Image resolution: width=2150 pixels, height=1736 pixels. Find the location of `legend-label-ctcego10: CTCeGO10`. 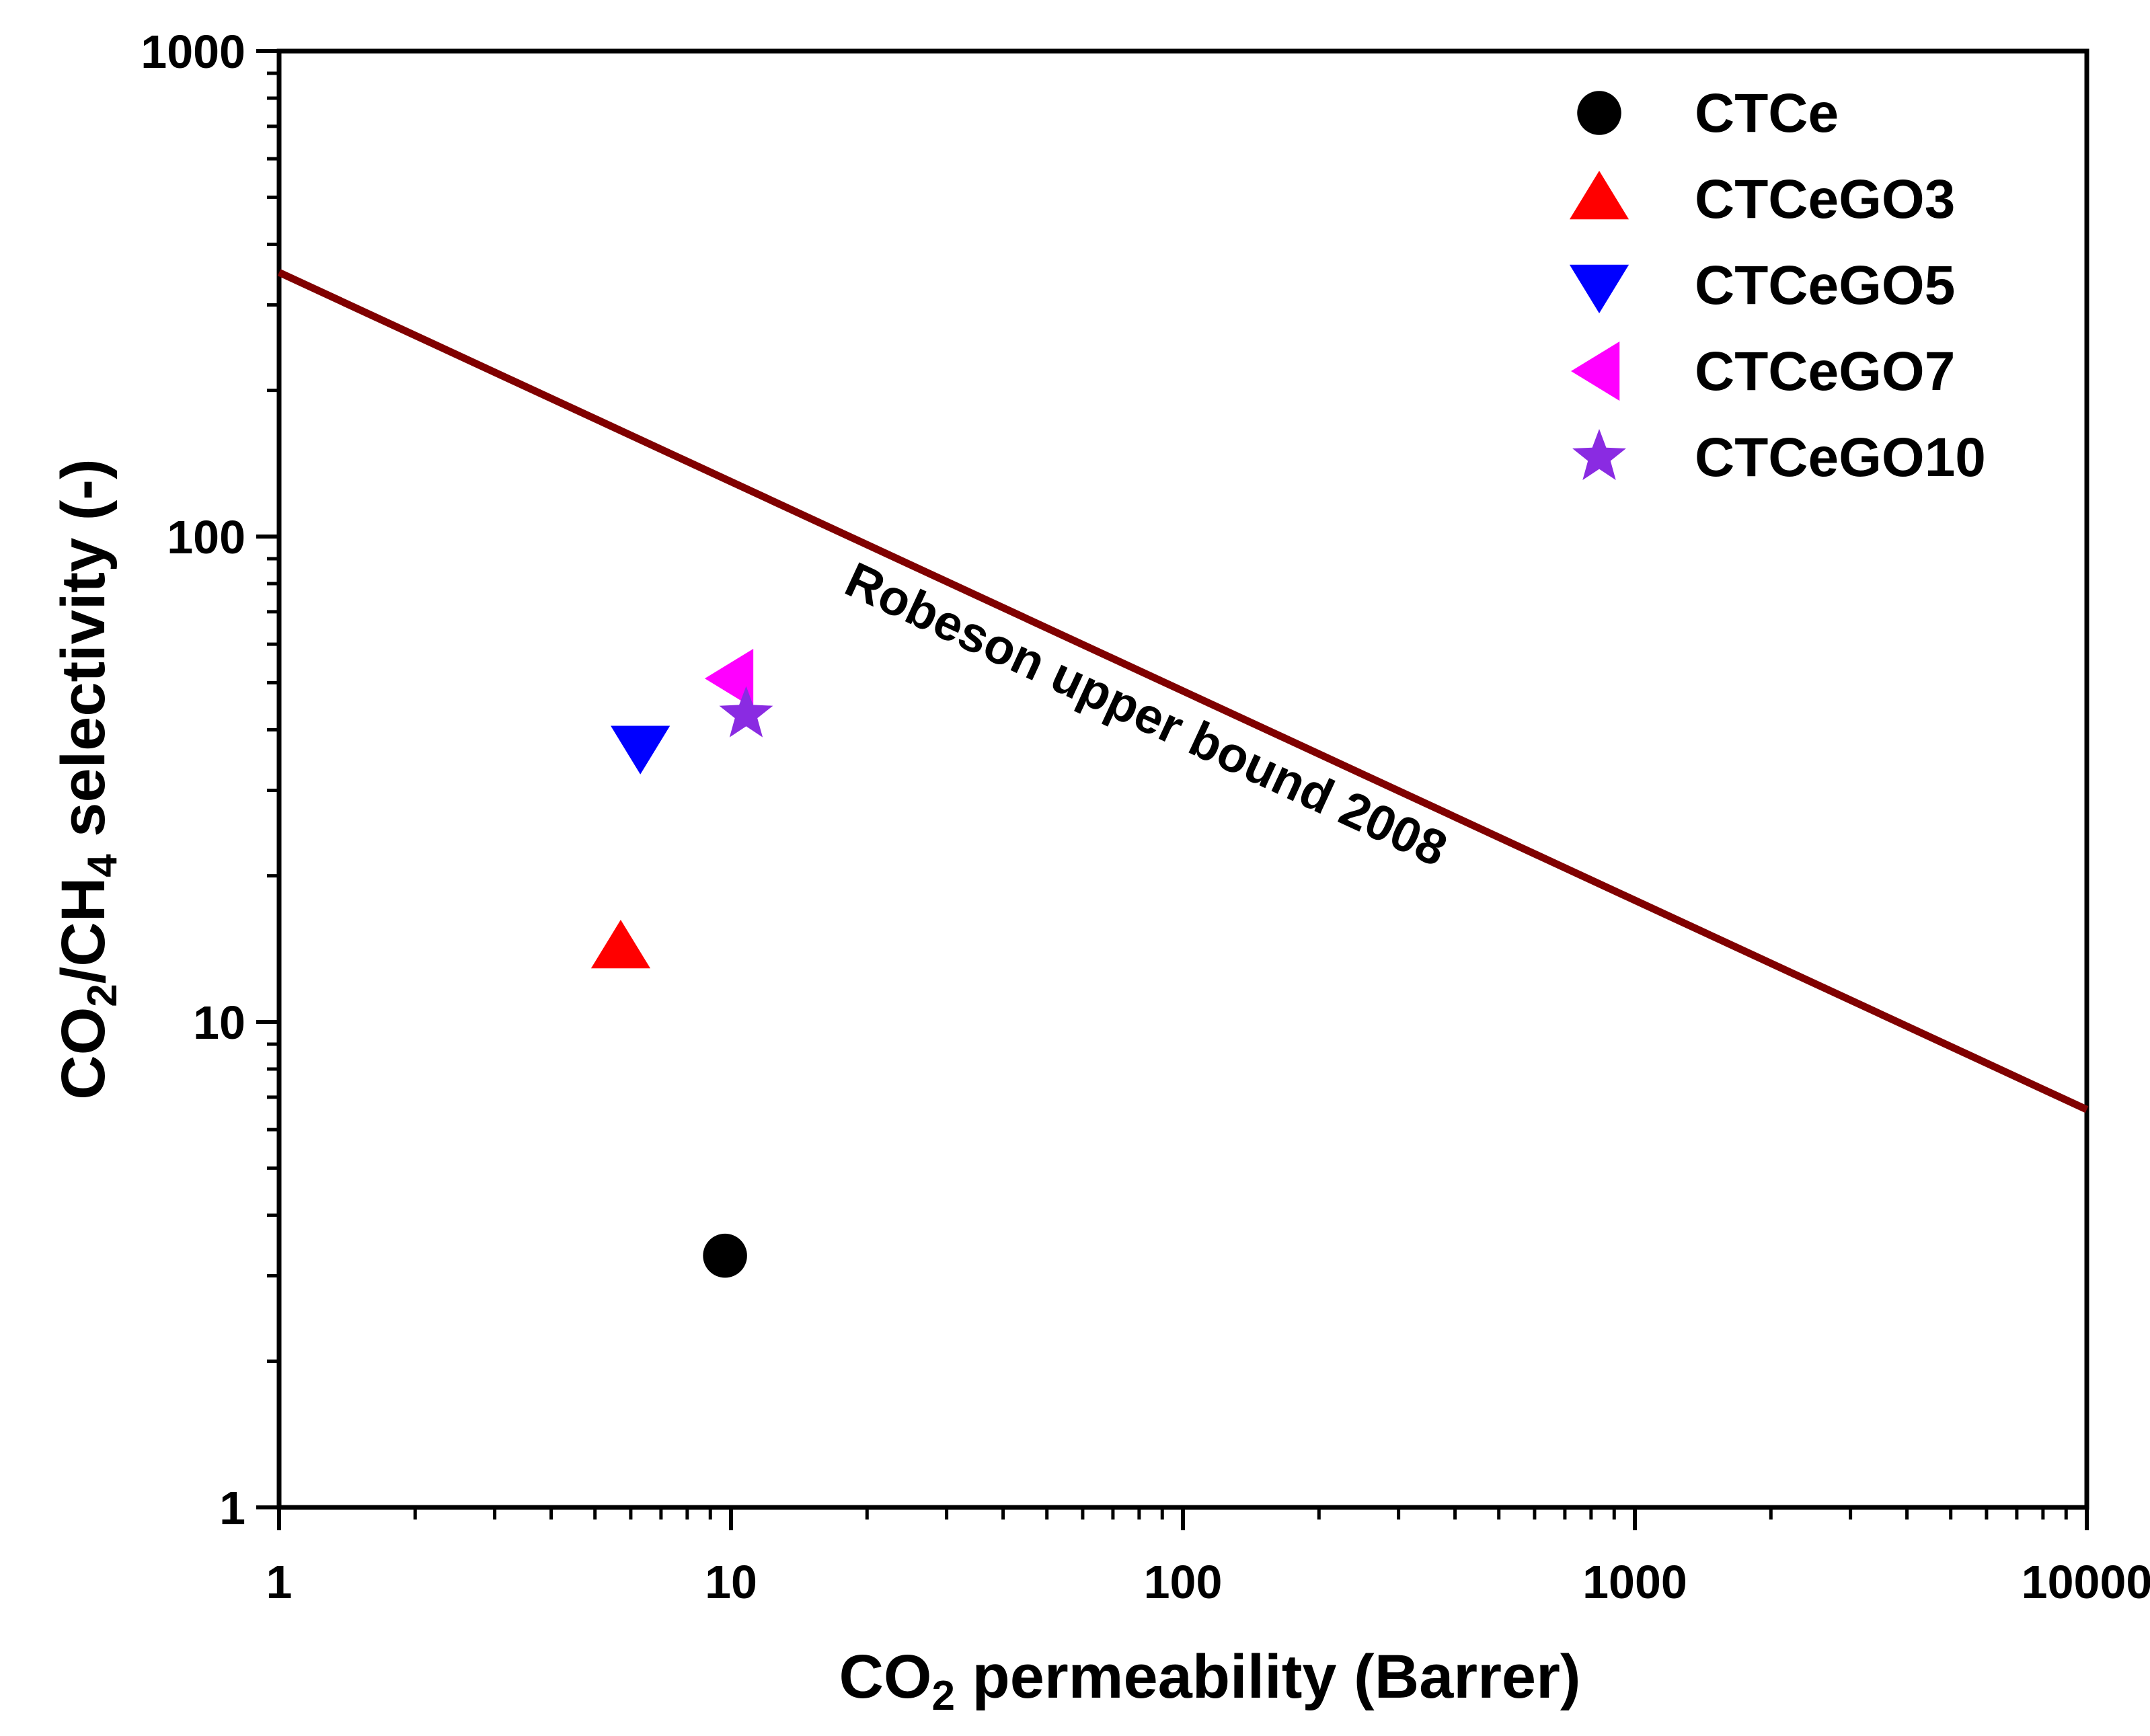

legend-label-ctcego10: CTCeGO10 is located at coordinates (1840, 457).